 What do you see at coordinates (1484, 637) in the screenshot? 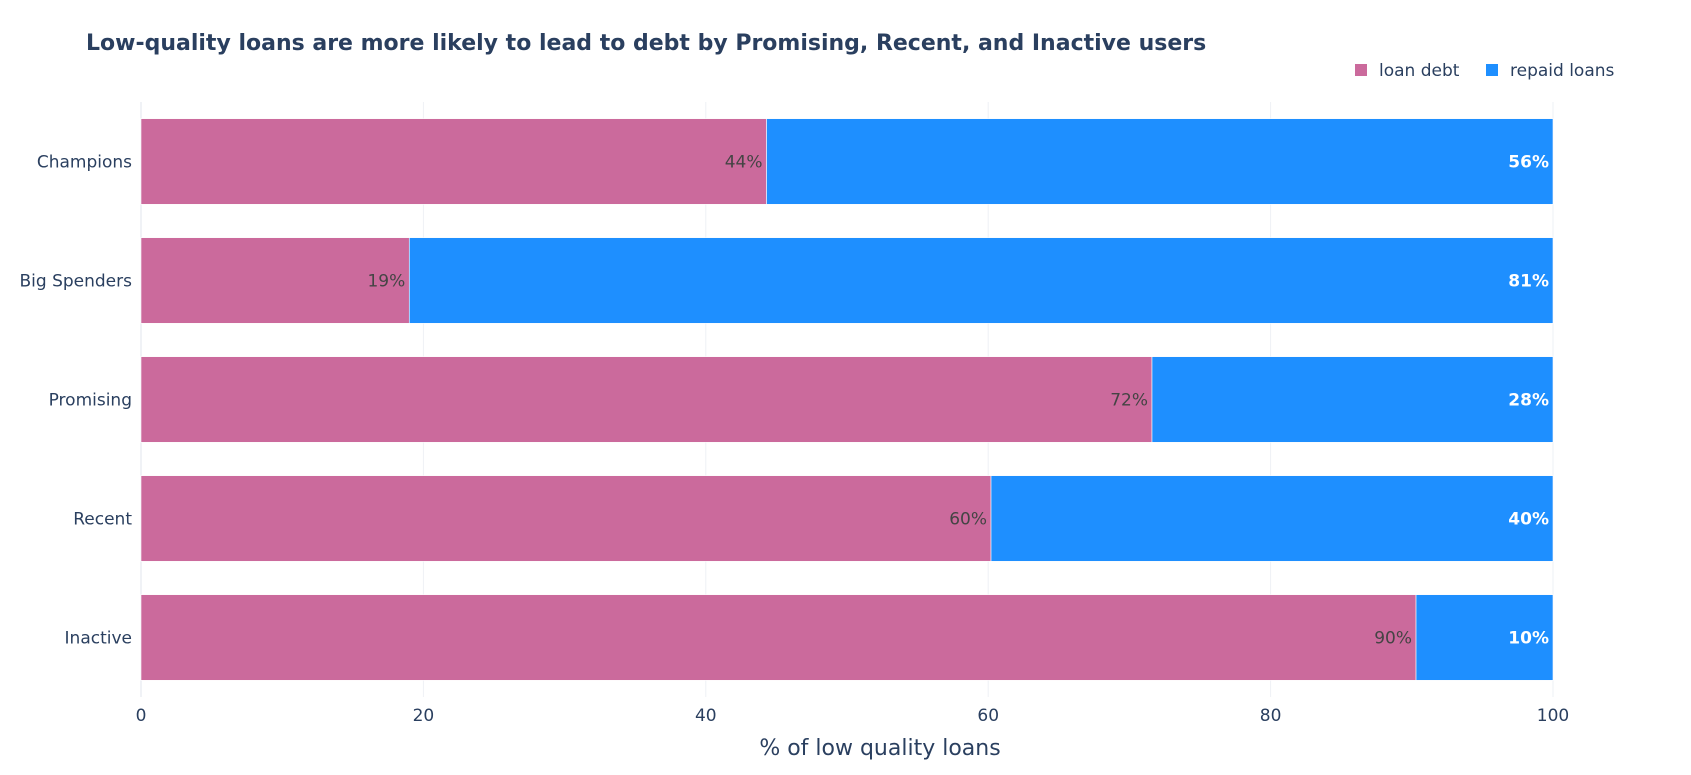
I see `bar-repaid-loans-inactive` at bounding box center [1484, 637].